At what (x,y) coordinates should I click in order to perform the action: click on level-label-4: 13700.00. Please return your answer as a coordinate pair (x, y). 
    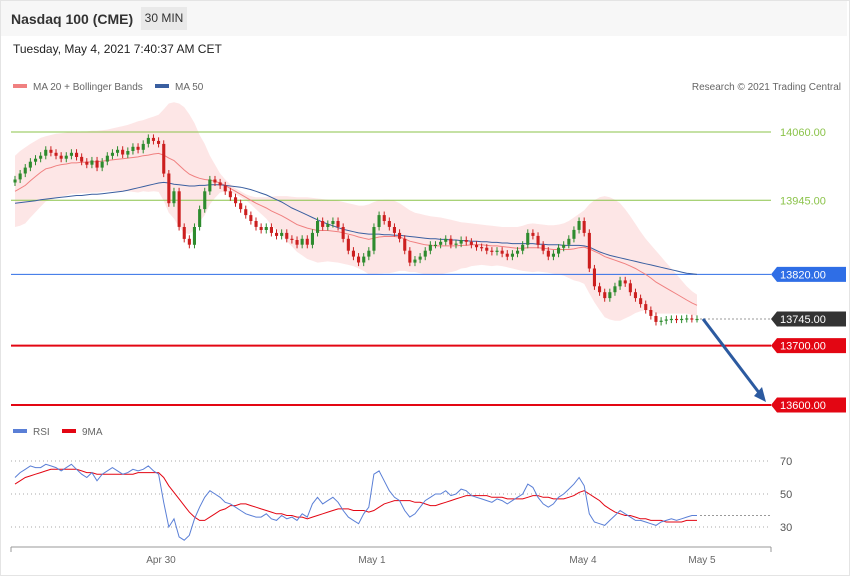
    Looking at the image, I should click on (803, 347).